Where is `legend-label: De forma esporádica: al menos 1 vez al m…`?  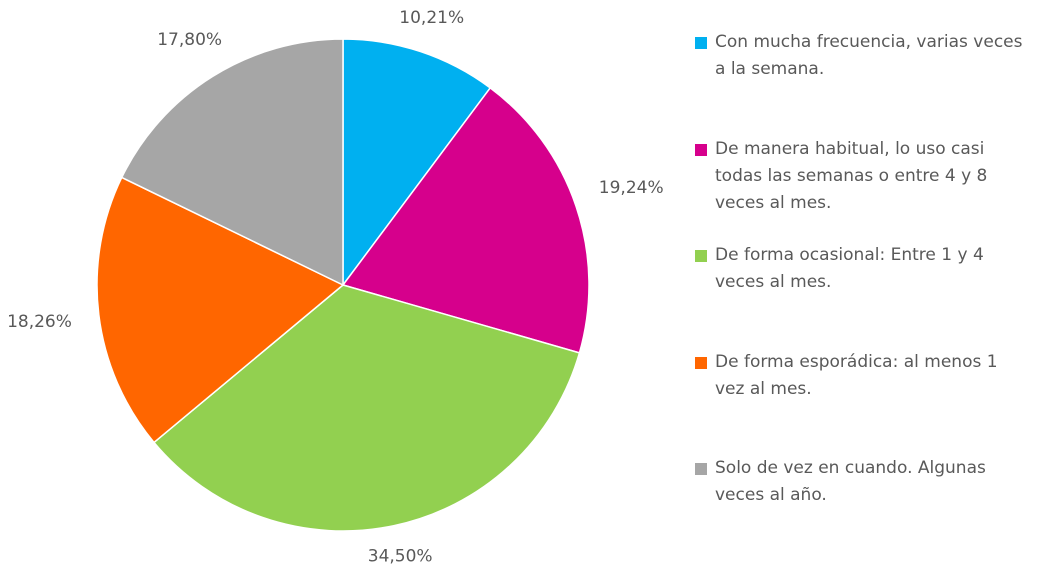 legend-label: De forma esporádica: al menos 1 vez al m… is located at coordinates (856, 375).